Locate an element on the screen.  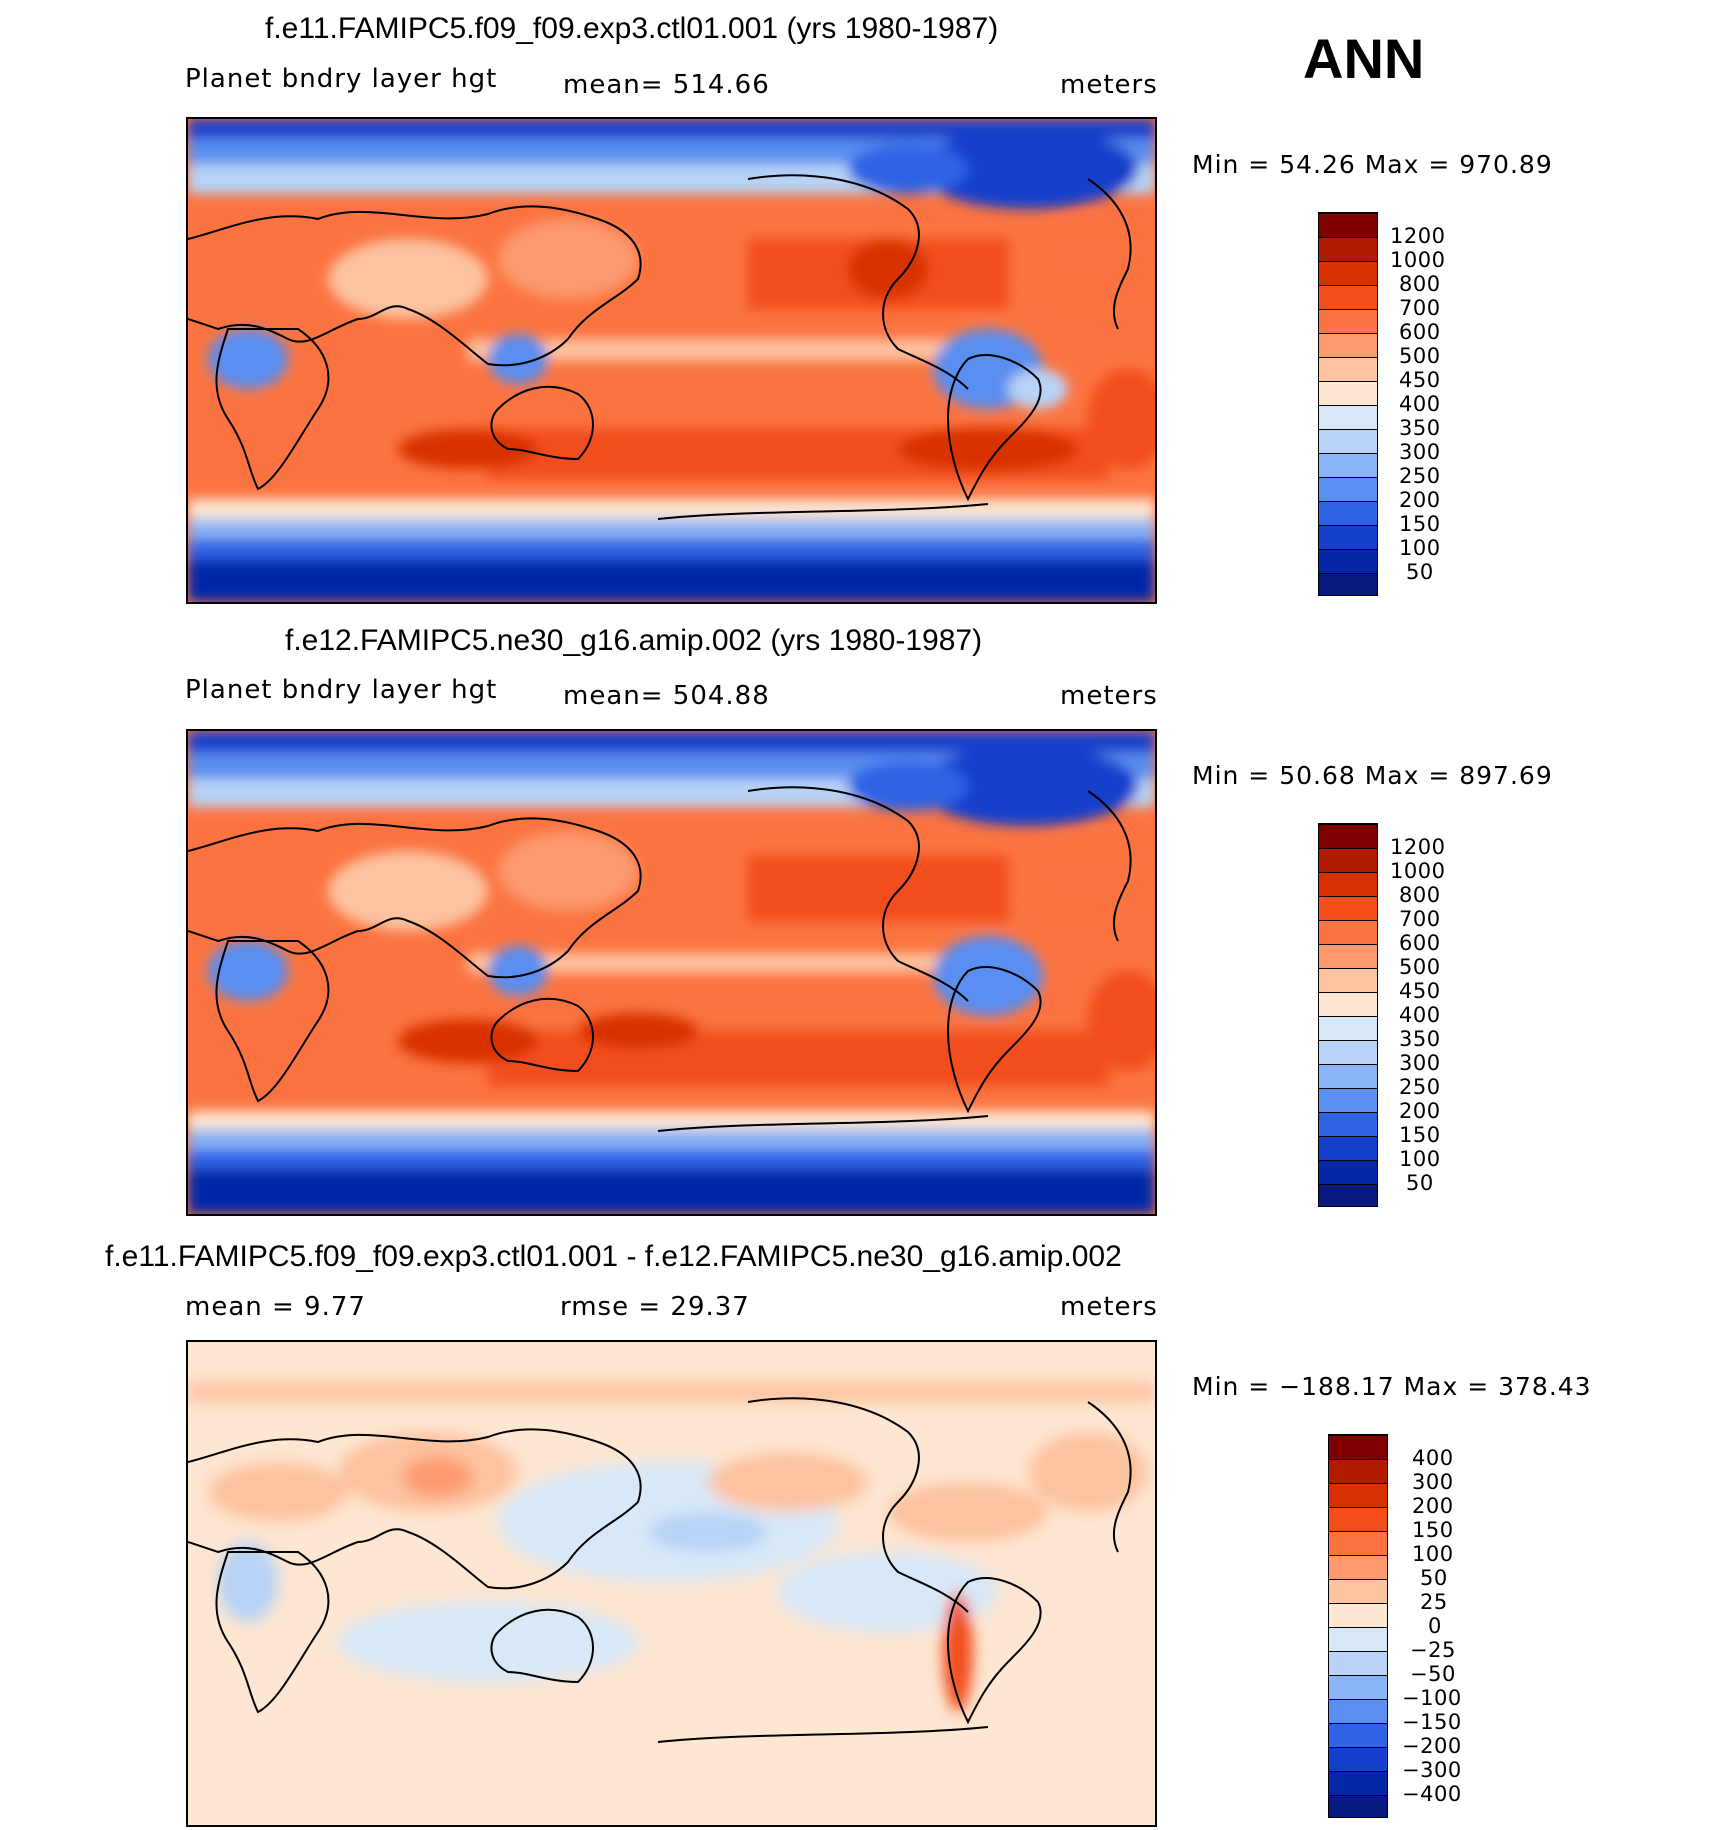
panel2-colorbar-label: 150 is located at coordinates (1420, 1135).